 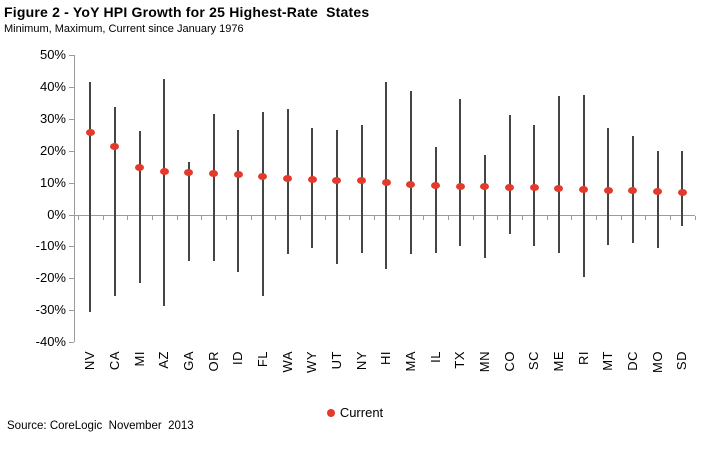 I want to click on source-note: Source: CoreLogic November 2013, so click(x=100, y=426).